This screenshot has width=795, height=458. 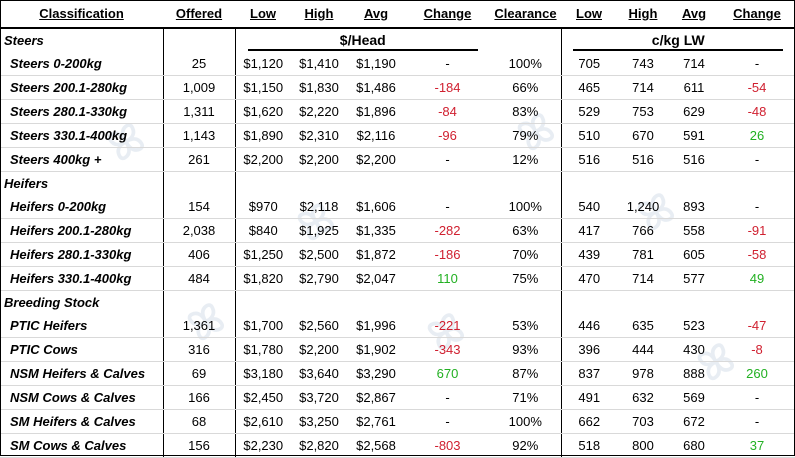 What do you see at coordinates (526, 135) in the screenshot?
I see `clearance-cell: 79%` at bounding box center [526, 135].